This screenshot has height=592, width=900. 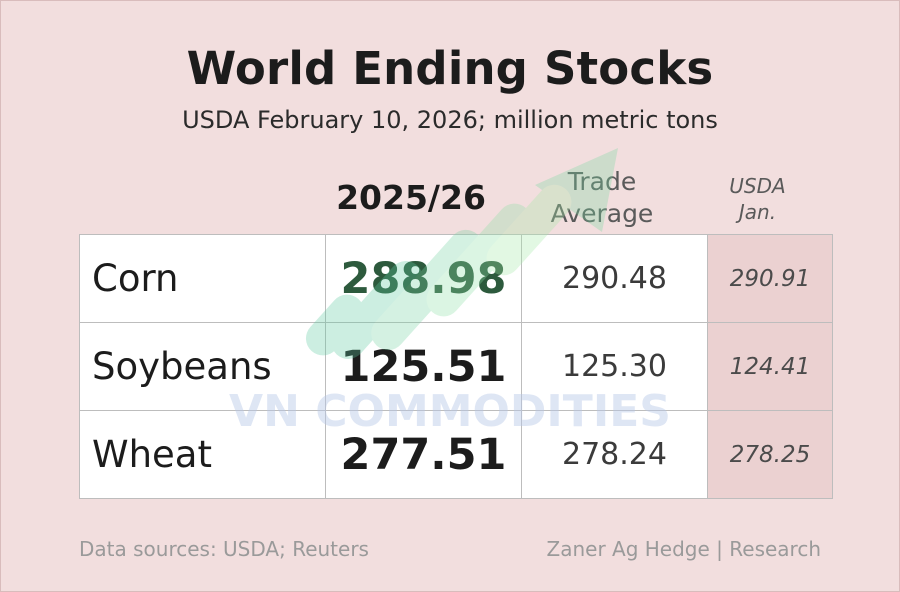 I want to click on table-row: Wheat 277.51 278.24 278.25, so click(x=456, y=454).